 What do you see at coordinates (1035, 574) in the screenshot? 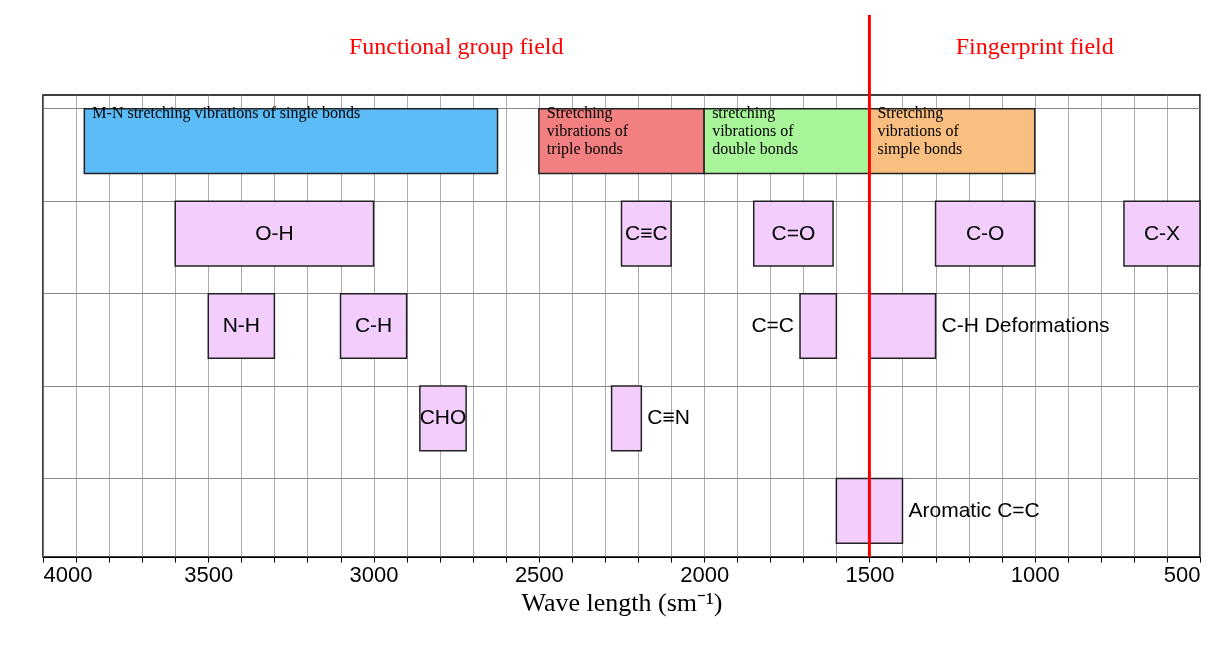
I see `x-tick-label: 1000` at bounding box center [1035, 574].